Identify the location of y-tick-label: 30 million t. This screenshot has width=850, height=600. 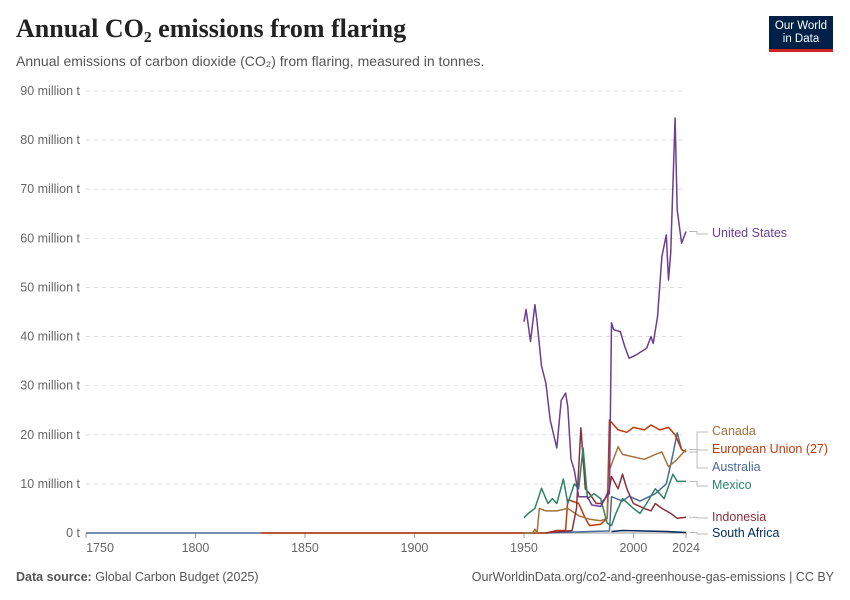
(50, 386).